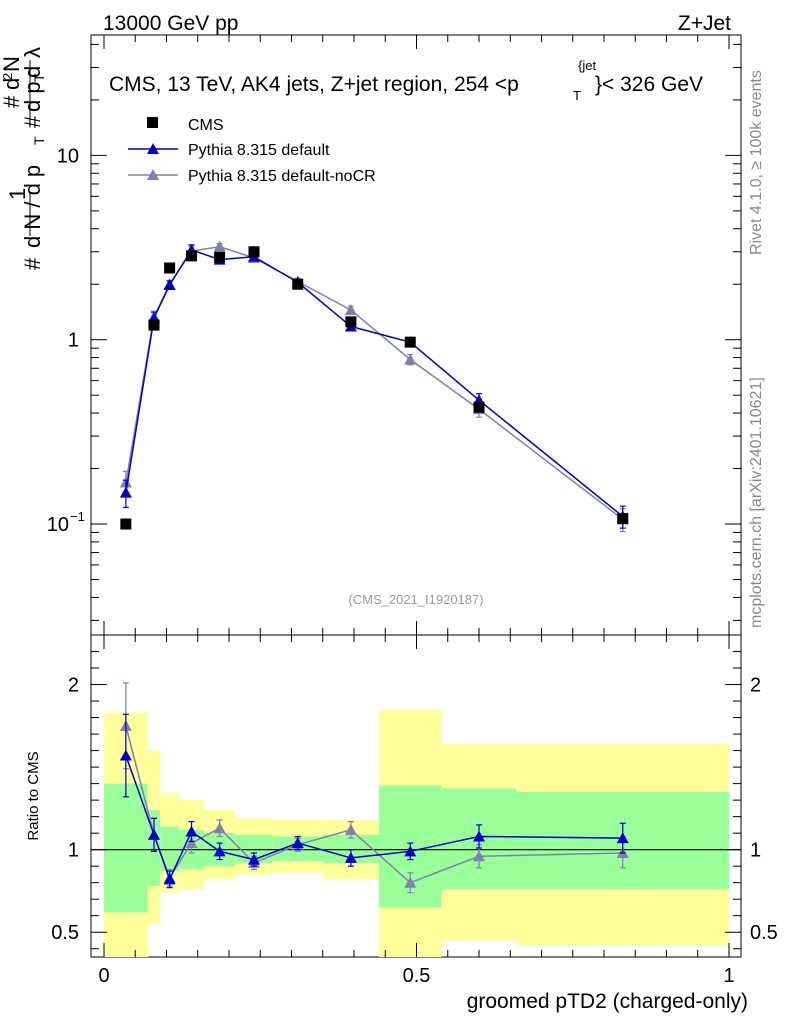  What do you see at coordinates (77, 516) in the screenshot?
I see `y-tick-exponent: −1` at bounding box center [77, 516].